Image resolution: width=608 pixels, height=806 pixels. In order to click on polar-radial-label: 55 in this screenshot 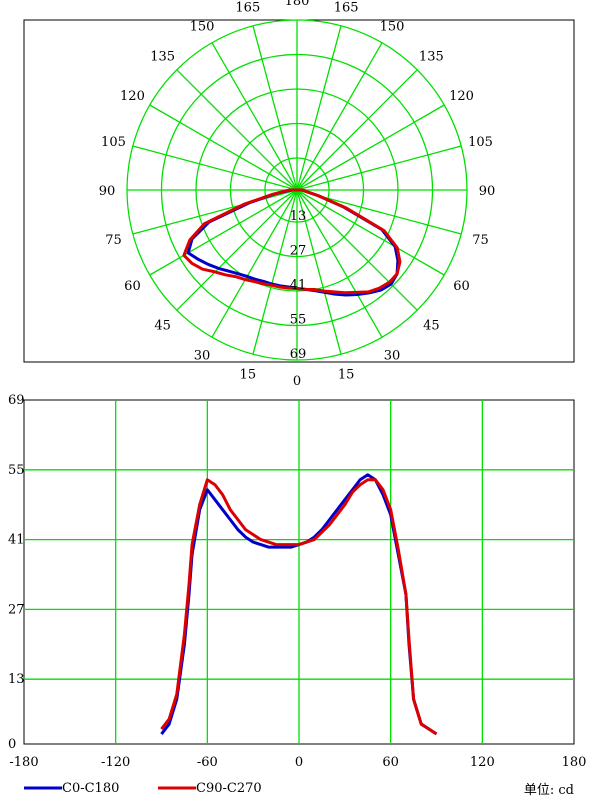, I will do `click(298, 320)`.